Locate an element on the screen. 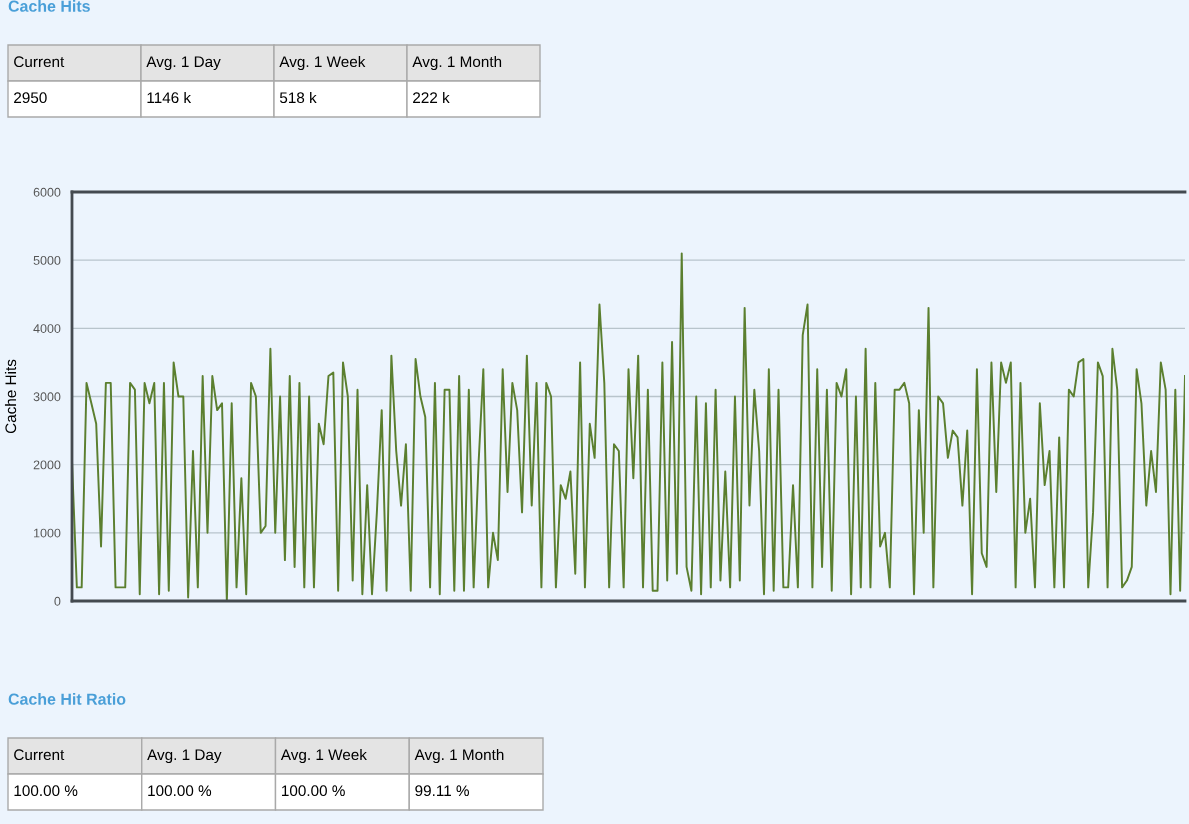 The width and height of the screenshot is (1189, 824). y-axis-title: Cache Hits is located at coordinates (10, 396).